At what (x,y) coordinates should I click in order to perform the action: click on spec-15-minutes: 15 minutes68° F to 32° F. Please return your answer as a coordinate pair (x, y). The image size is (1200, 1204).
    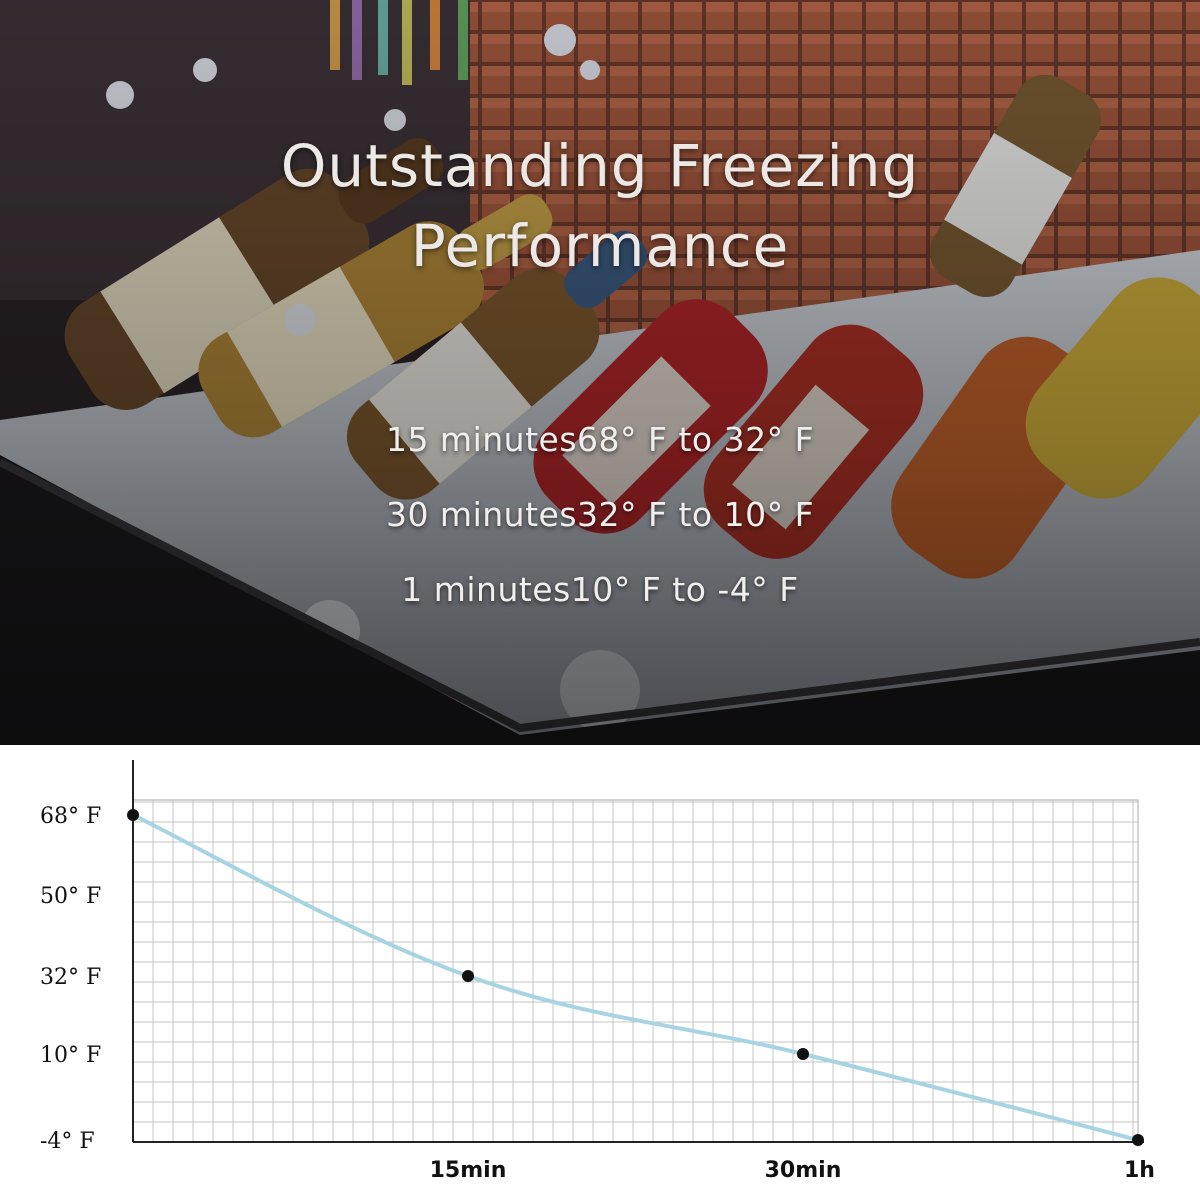
    Looking at the image, I should click on (600, 439).